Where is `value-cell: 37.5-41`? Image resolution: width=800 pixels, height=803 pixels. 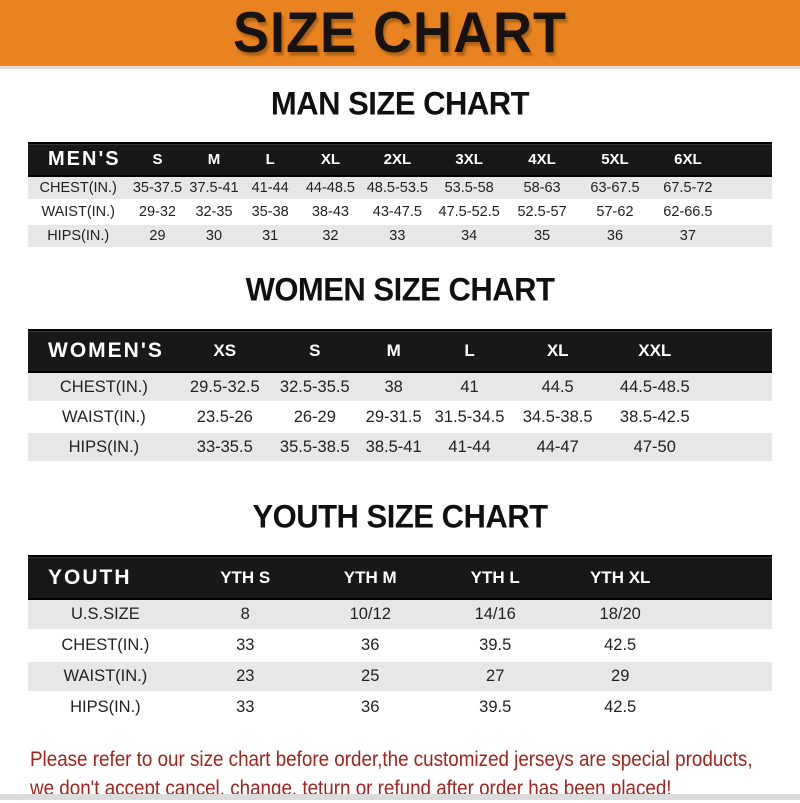
value-cell: 37.5-41 is located at coordinates (214, 188).